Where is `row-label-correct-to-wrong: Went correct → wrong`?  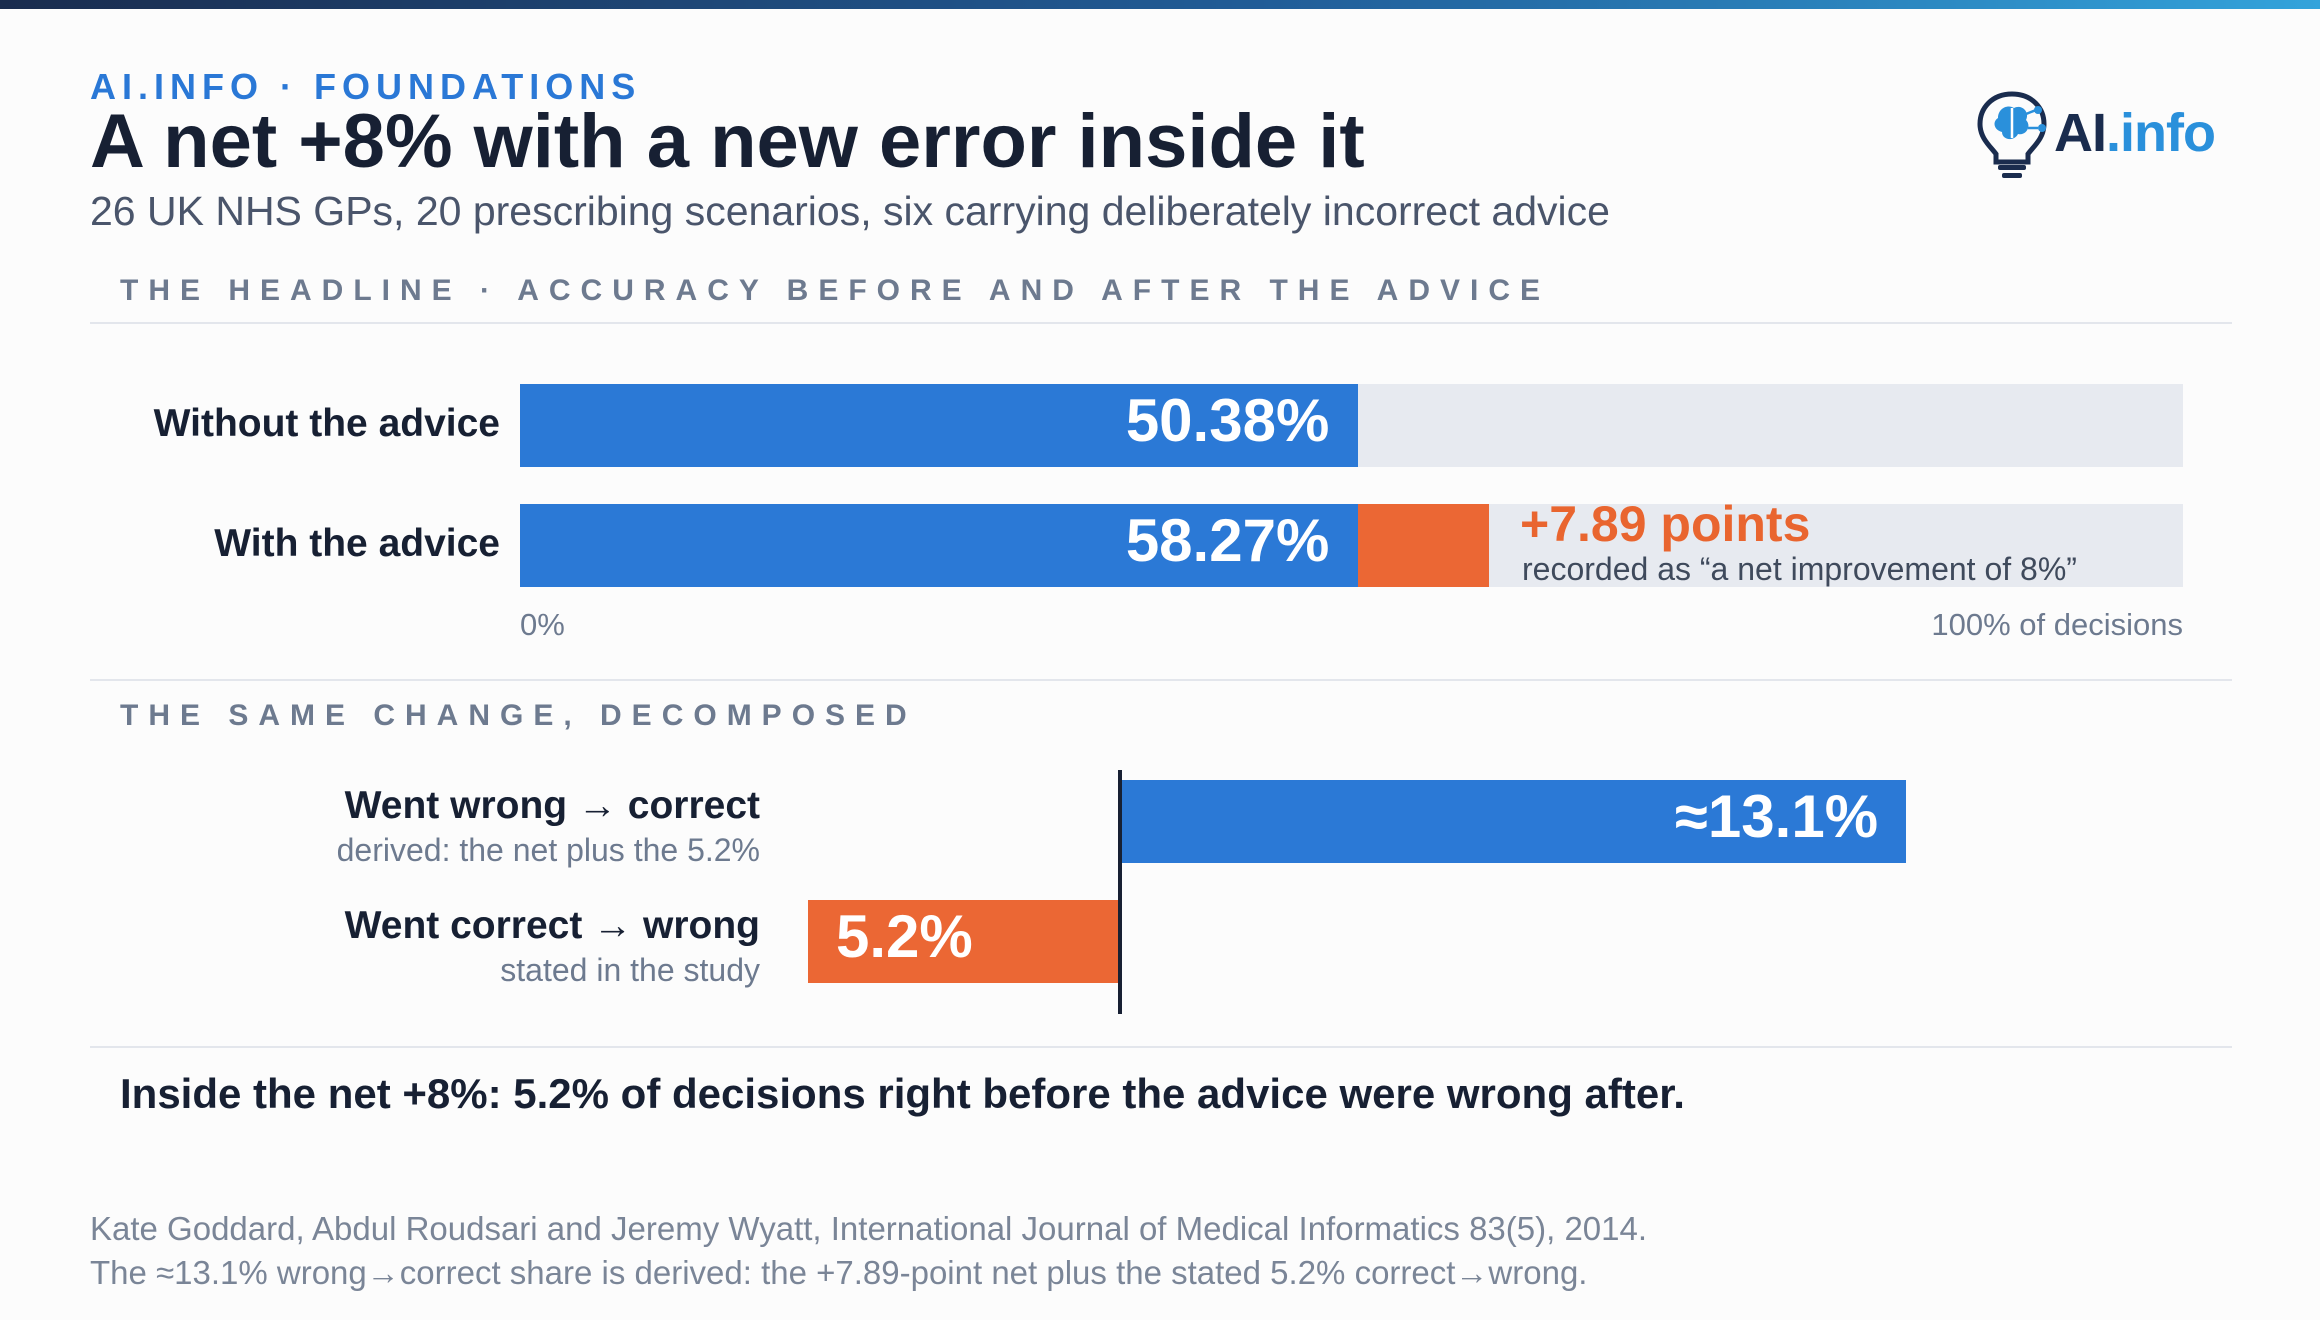
row-label-correct-to-wrong: Went correct → wrong is located at coordinates (552, 925).